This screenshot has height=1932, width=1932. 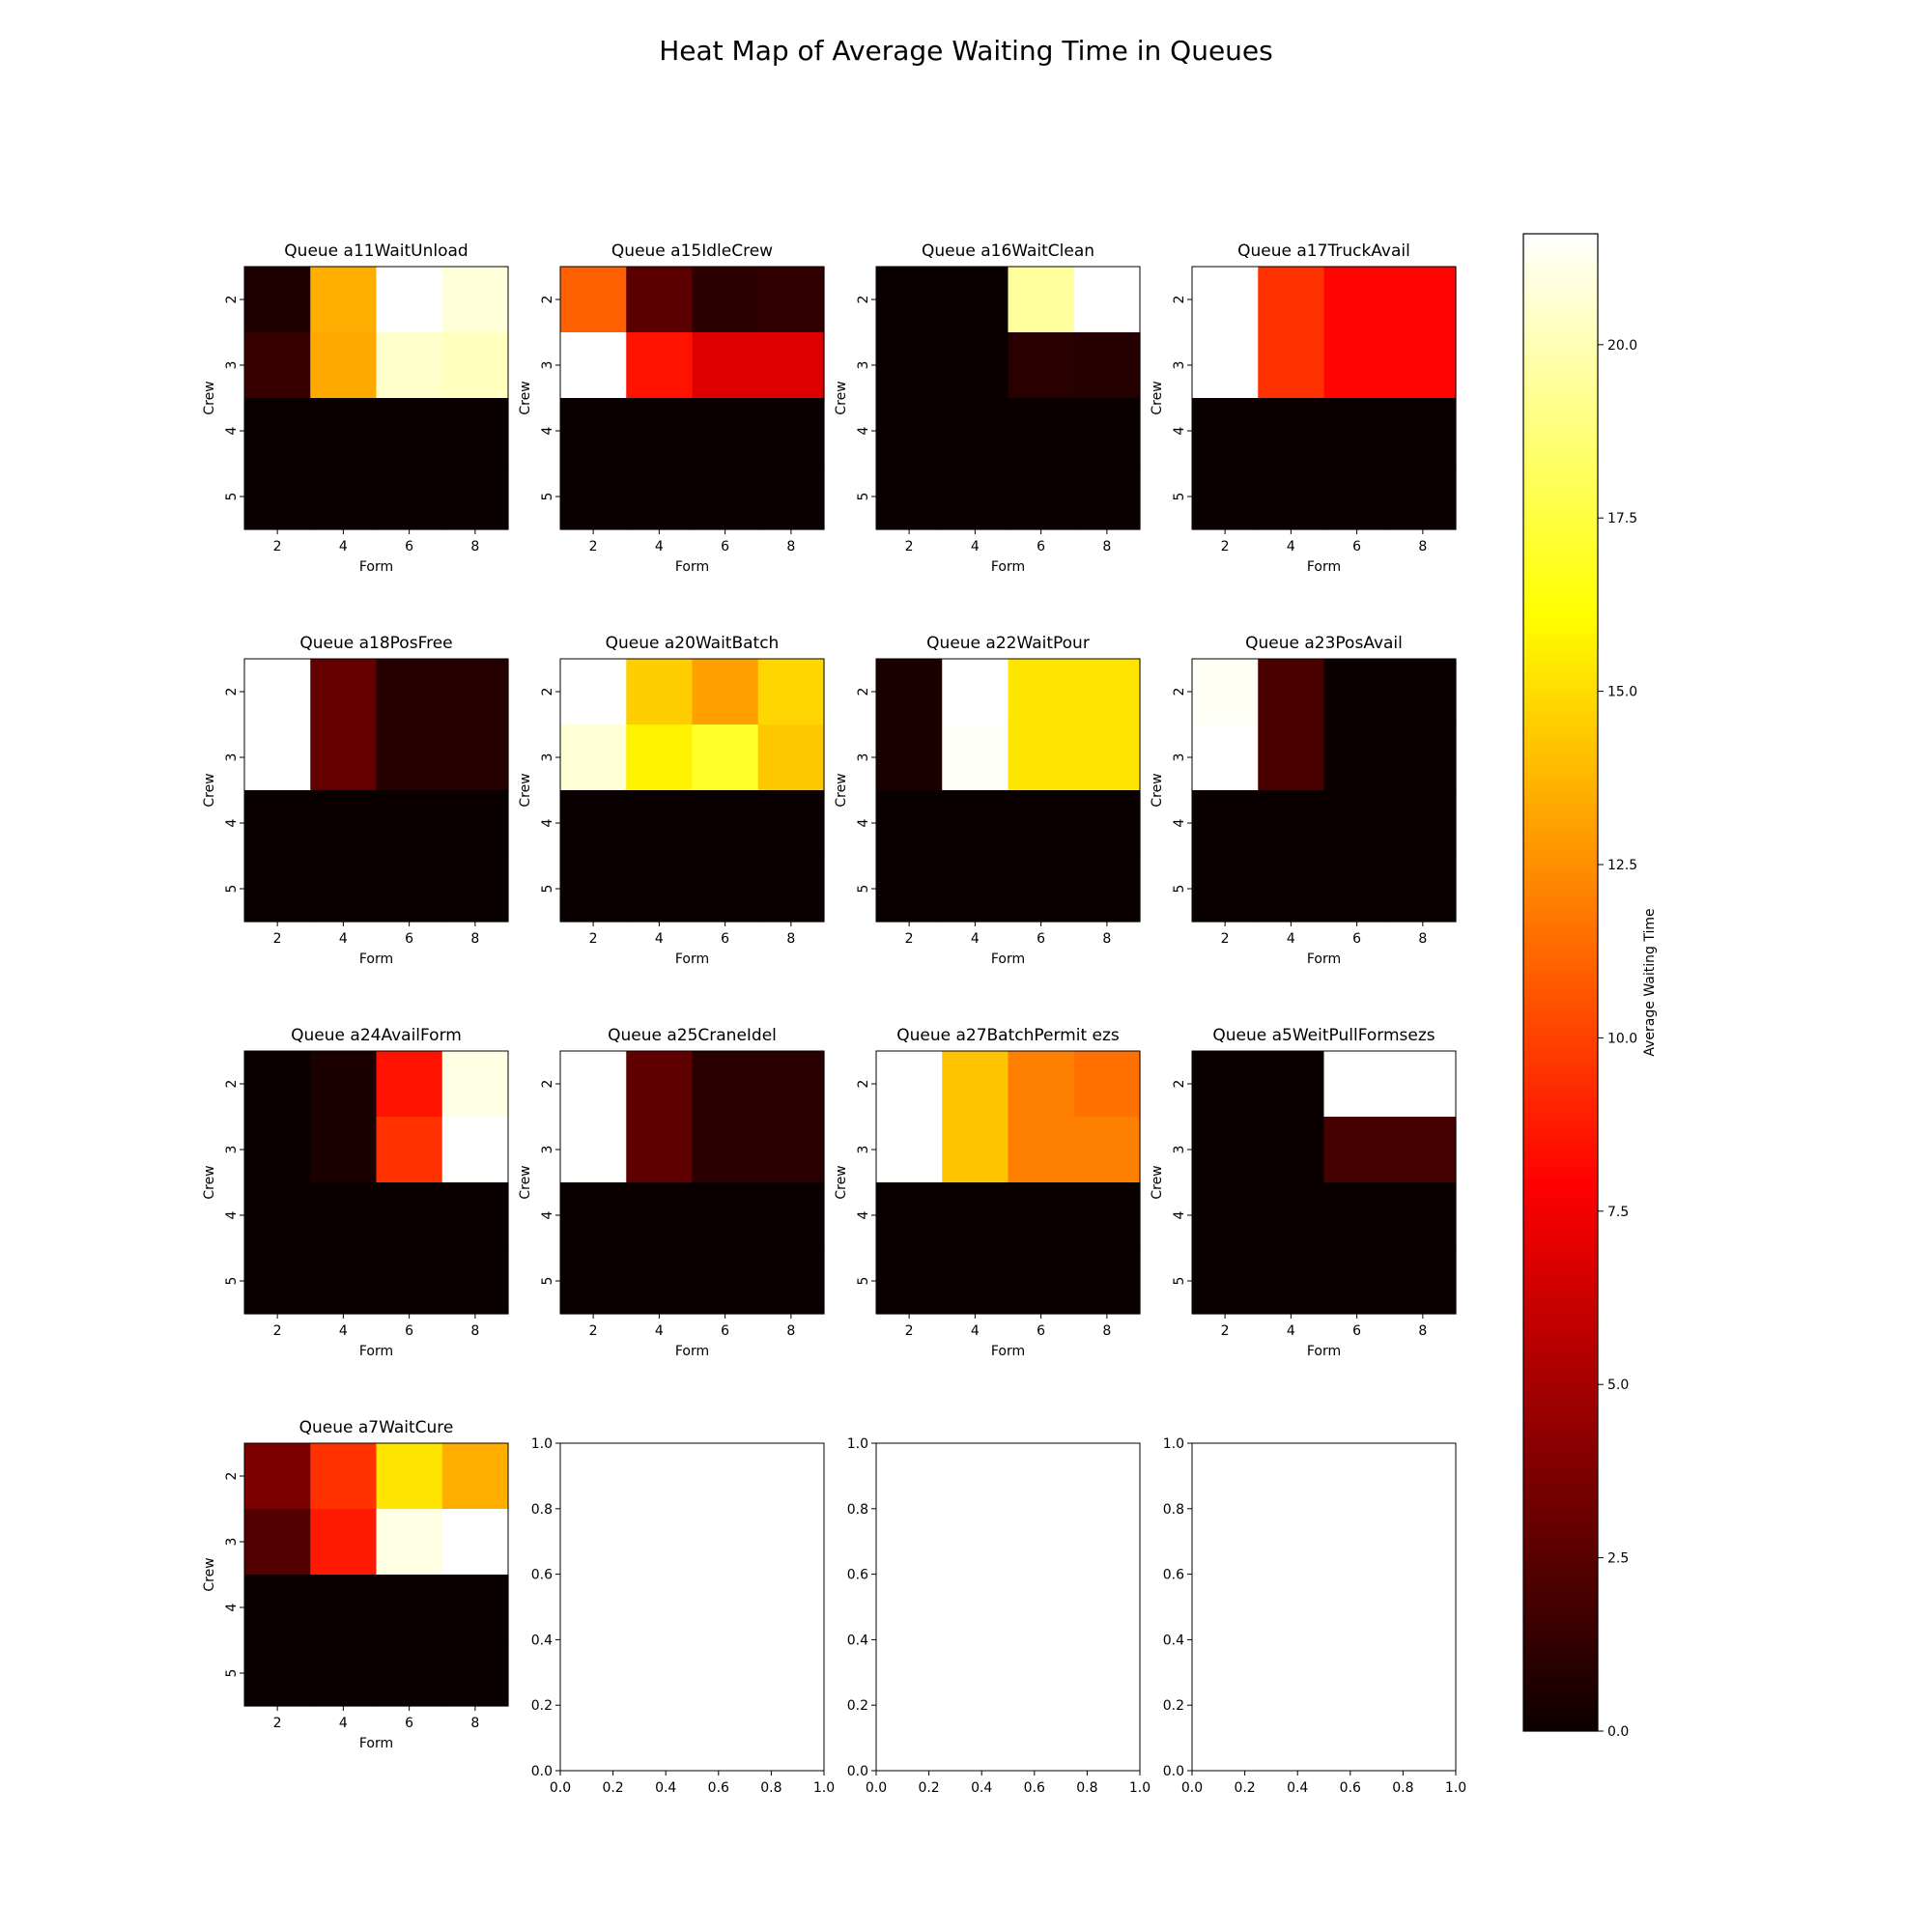 What do you see at coordinates (857, 1575) in the screenshot?
I see `y-tick-label: 0.6` at bounding box center [857, 1575].